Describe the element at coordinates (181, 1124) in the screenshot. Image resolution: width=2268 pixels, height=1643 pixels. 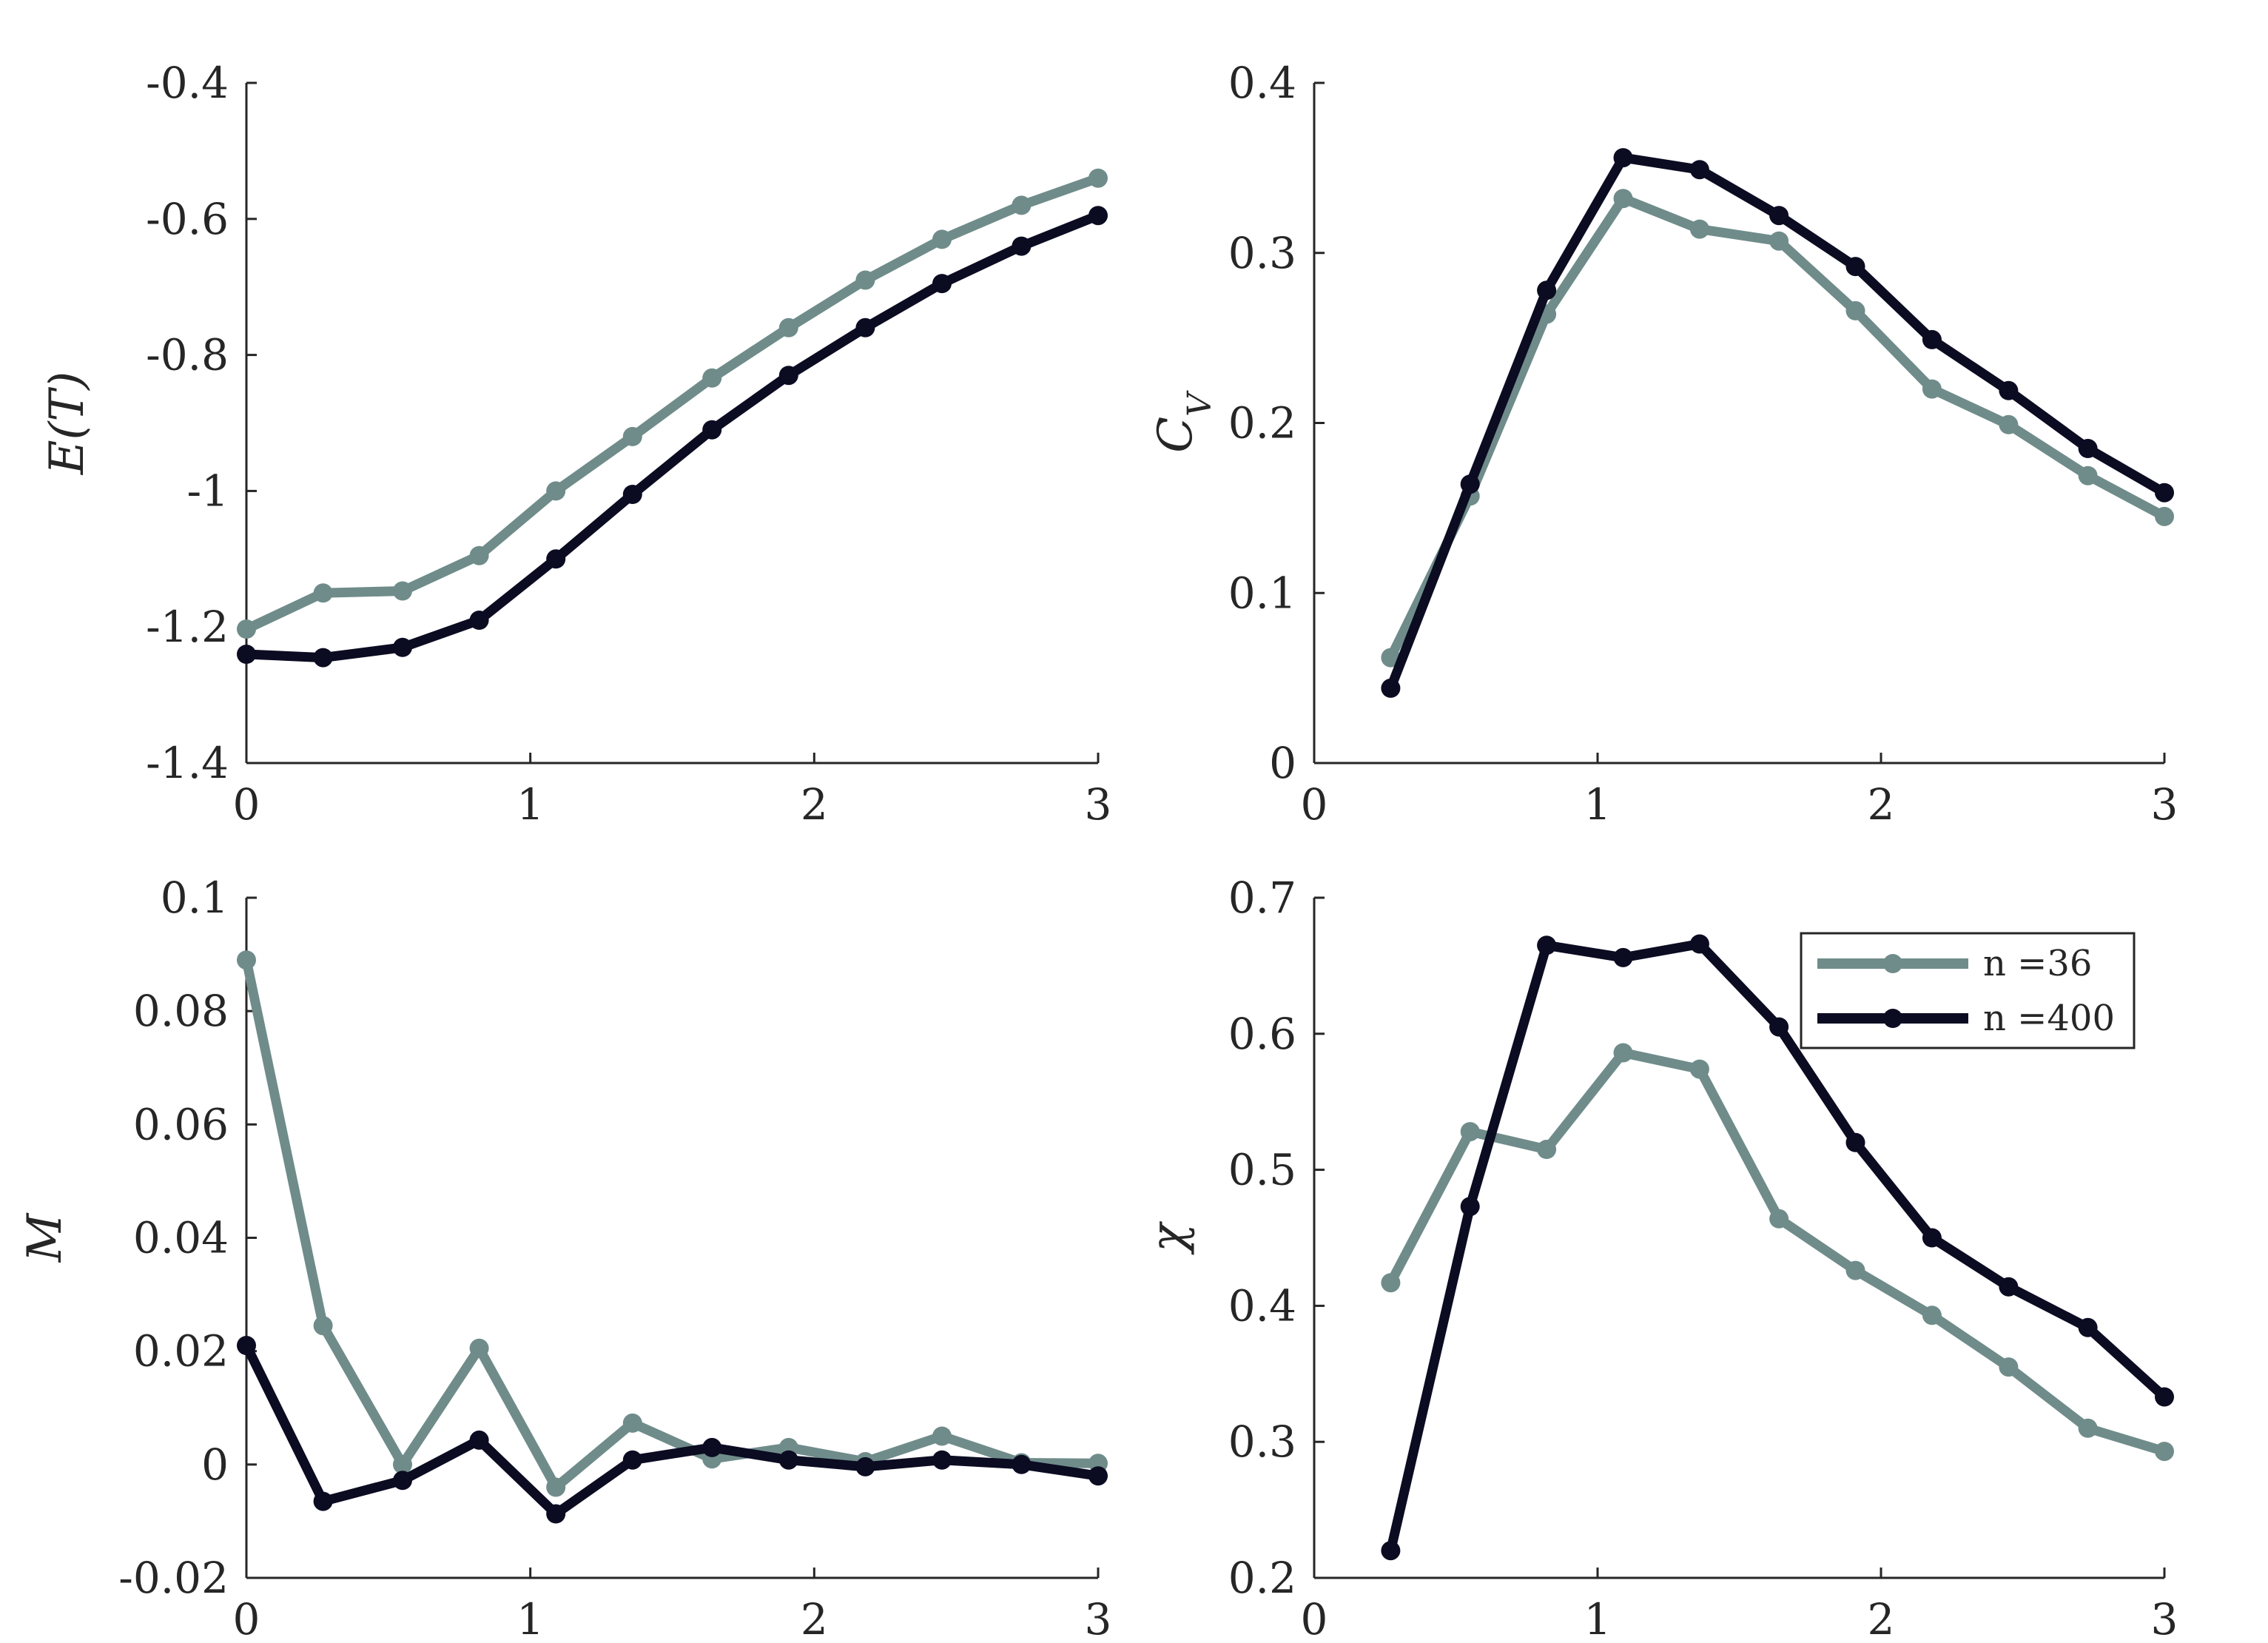
I see `y-tick-label: 0.06` at that location.